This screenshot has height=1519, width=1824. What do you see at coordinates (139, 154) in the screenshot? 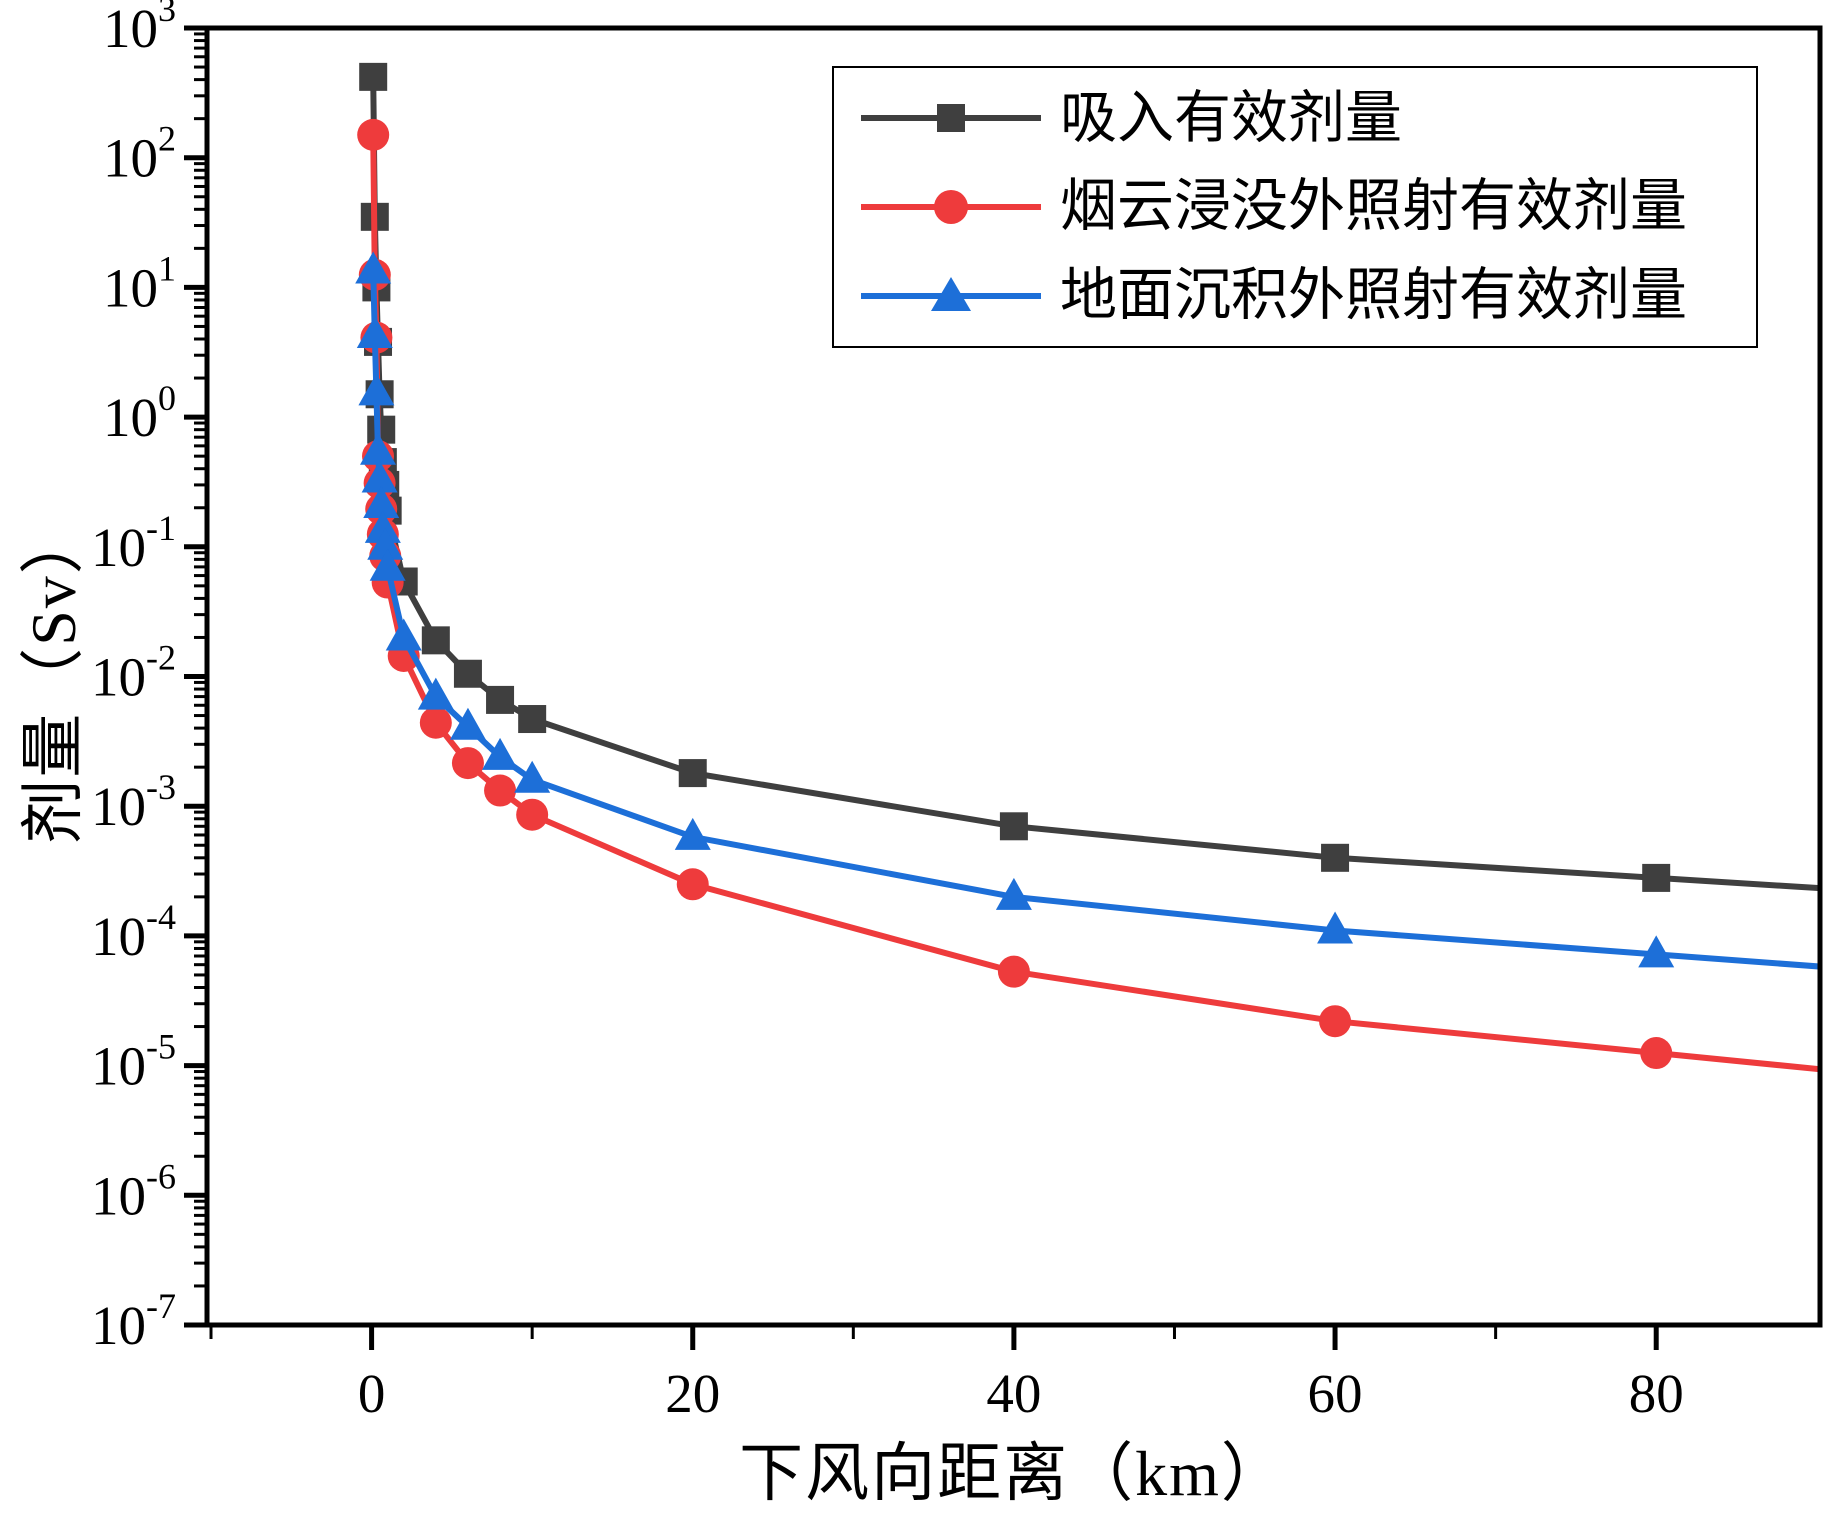
I see `y-axis-tick-label: 10²` at bounding box center [139, 154].